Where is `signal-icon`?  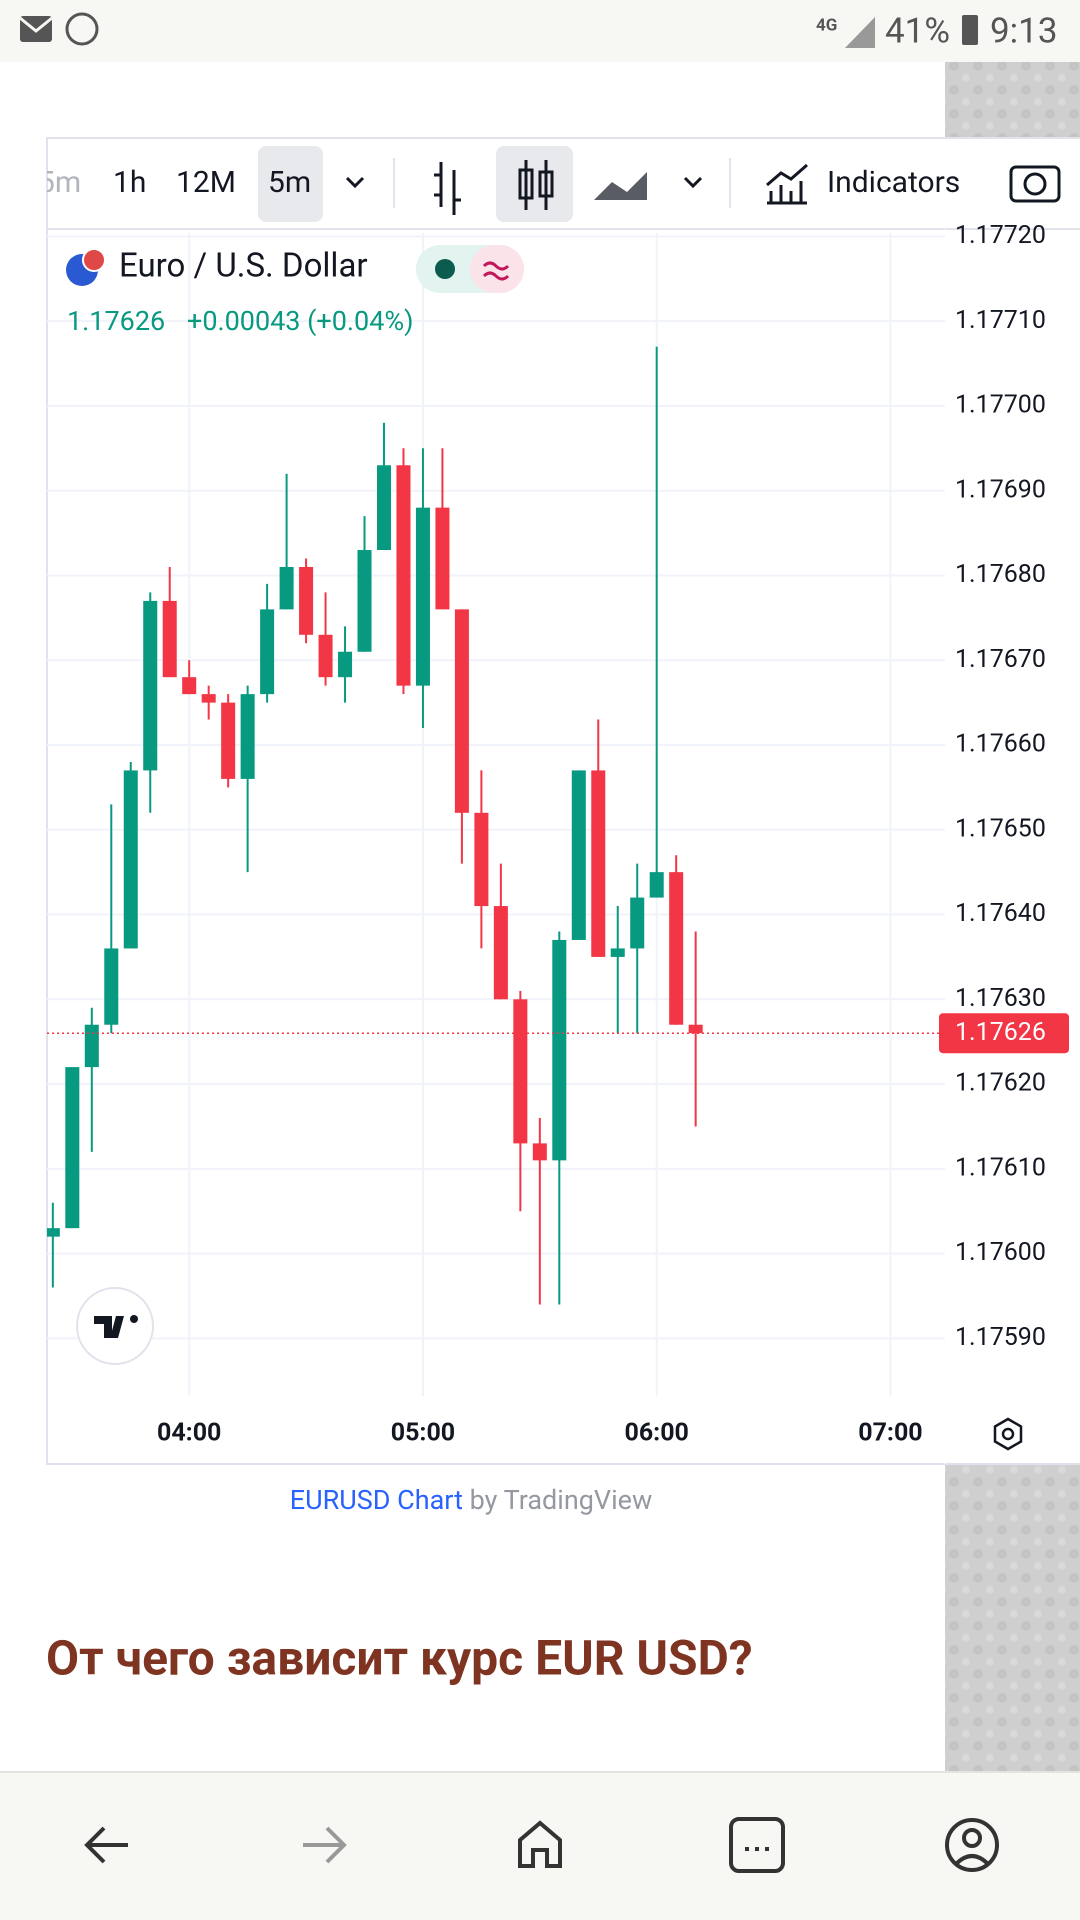
signal-icon is located at coordinates (860, 32).